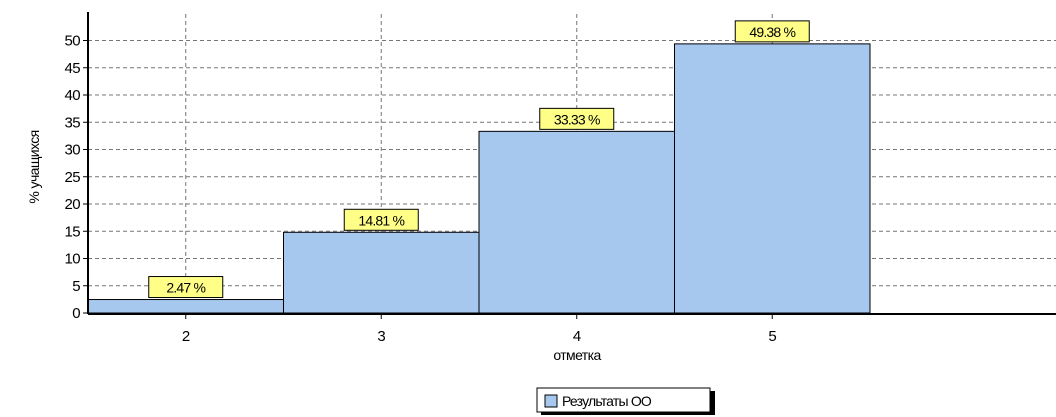 This screenshot has width=1056, height=417. Describe the element at coordinates (73, 68) in the screenshot. I see `y-tick-label: 45` at that location.